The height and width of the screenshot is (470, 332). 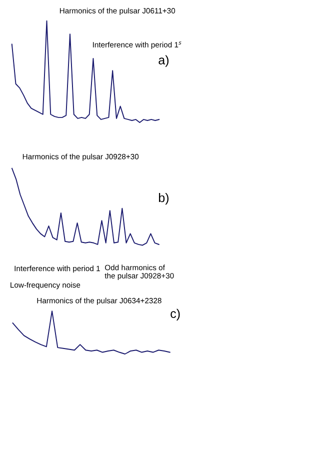 What do you see at coordinates (163, 61) in the screenshot?
I see `text: a)` at bounding box center [163, 61].